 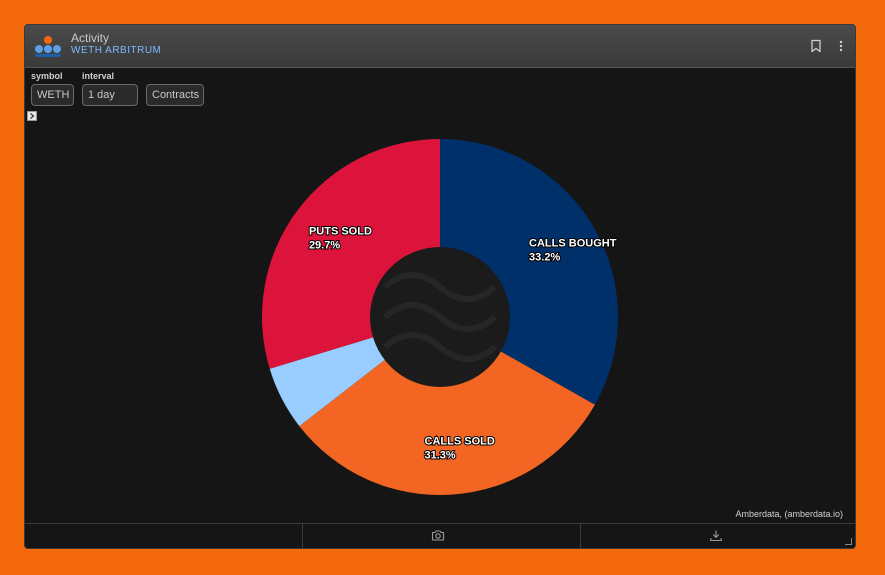 I want to click on symbol-label: symbol, so click(x=47, y=76).